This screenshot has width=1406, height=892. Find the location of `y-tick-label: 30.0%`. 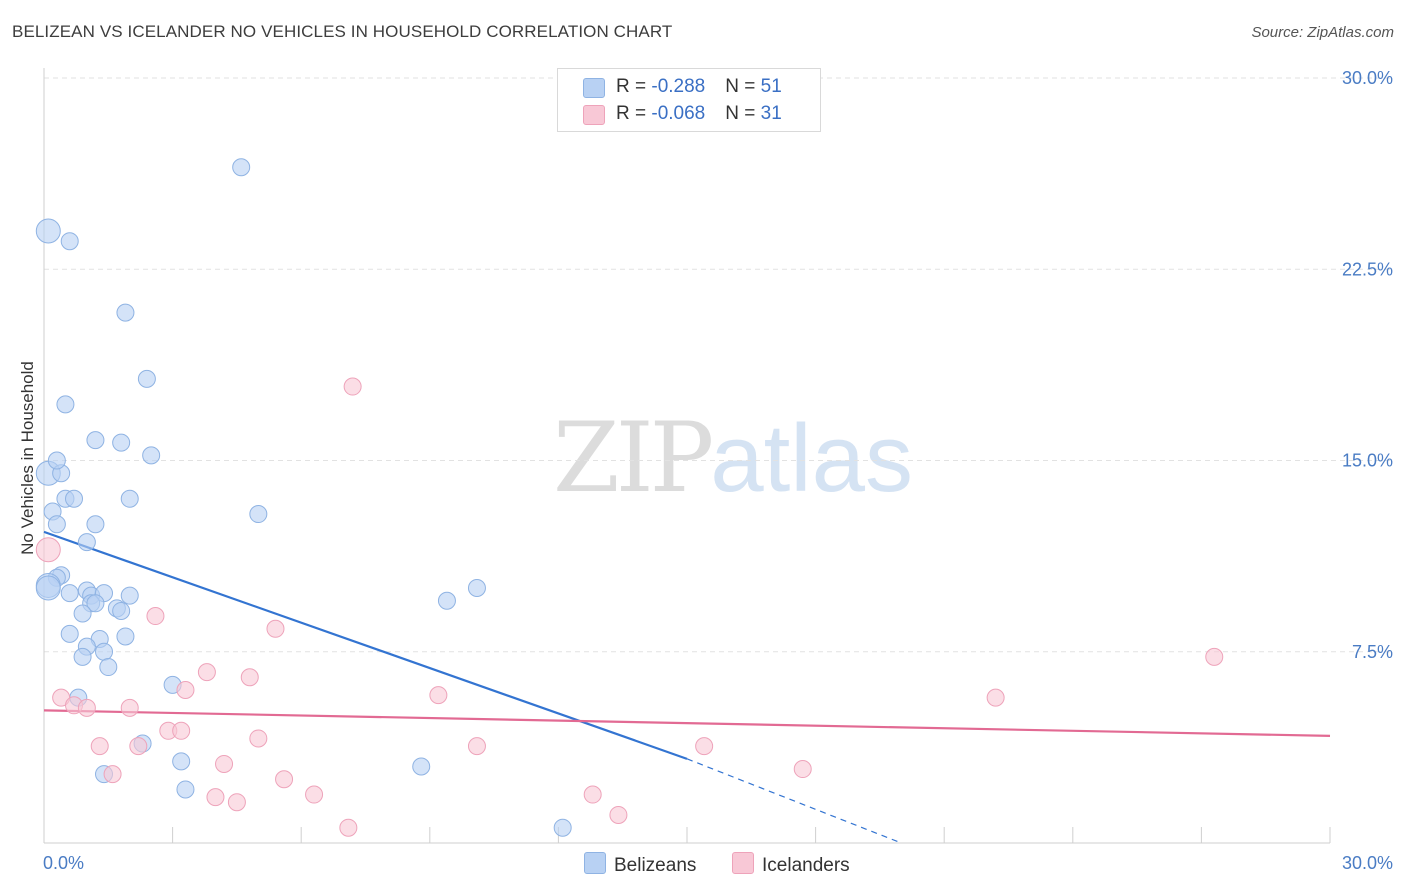

y-tick-label: 30.0% is located at coordinates (1367, 78).